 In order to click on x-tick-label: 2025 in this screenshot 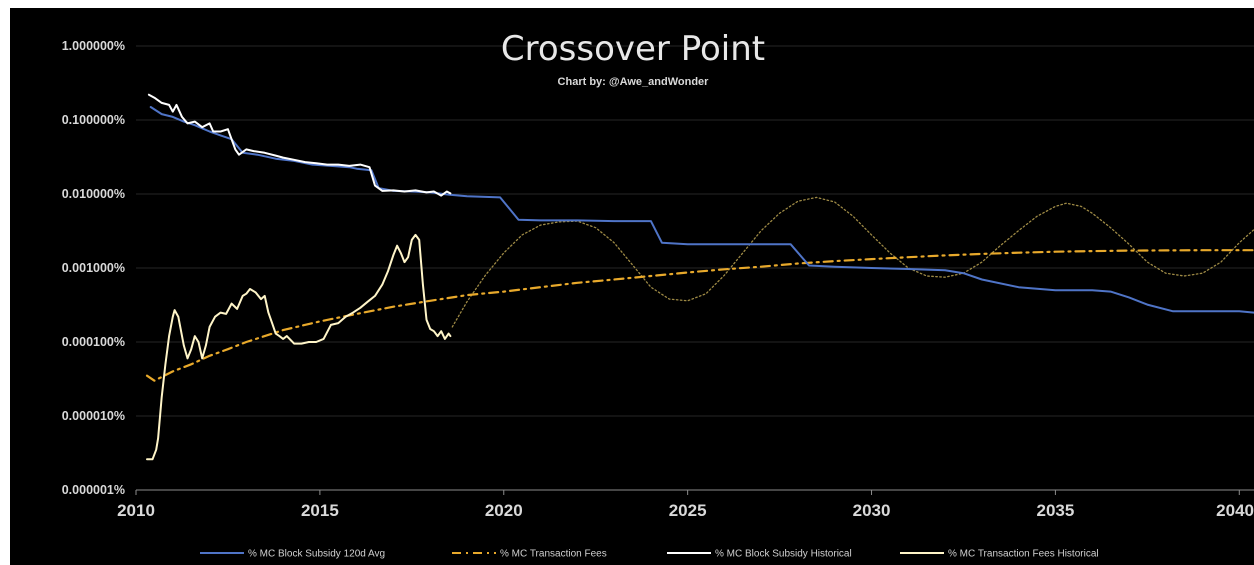, I will do `click(688, 510)`.